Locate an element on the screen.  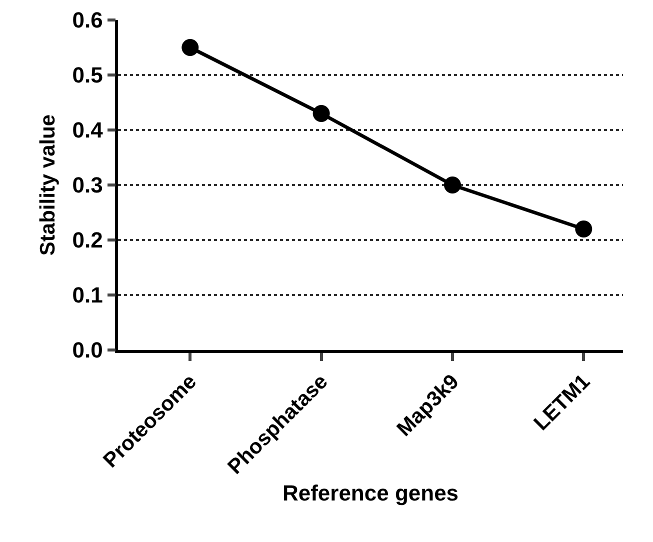
y-tick-label: 0.5 is located at coordinates (87, 75).